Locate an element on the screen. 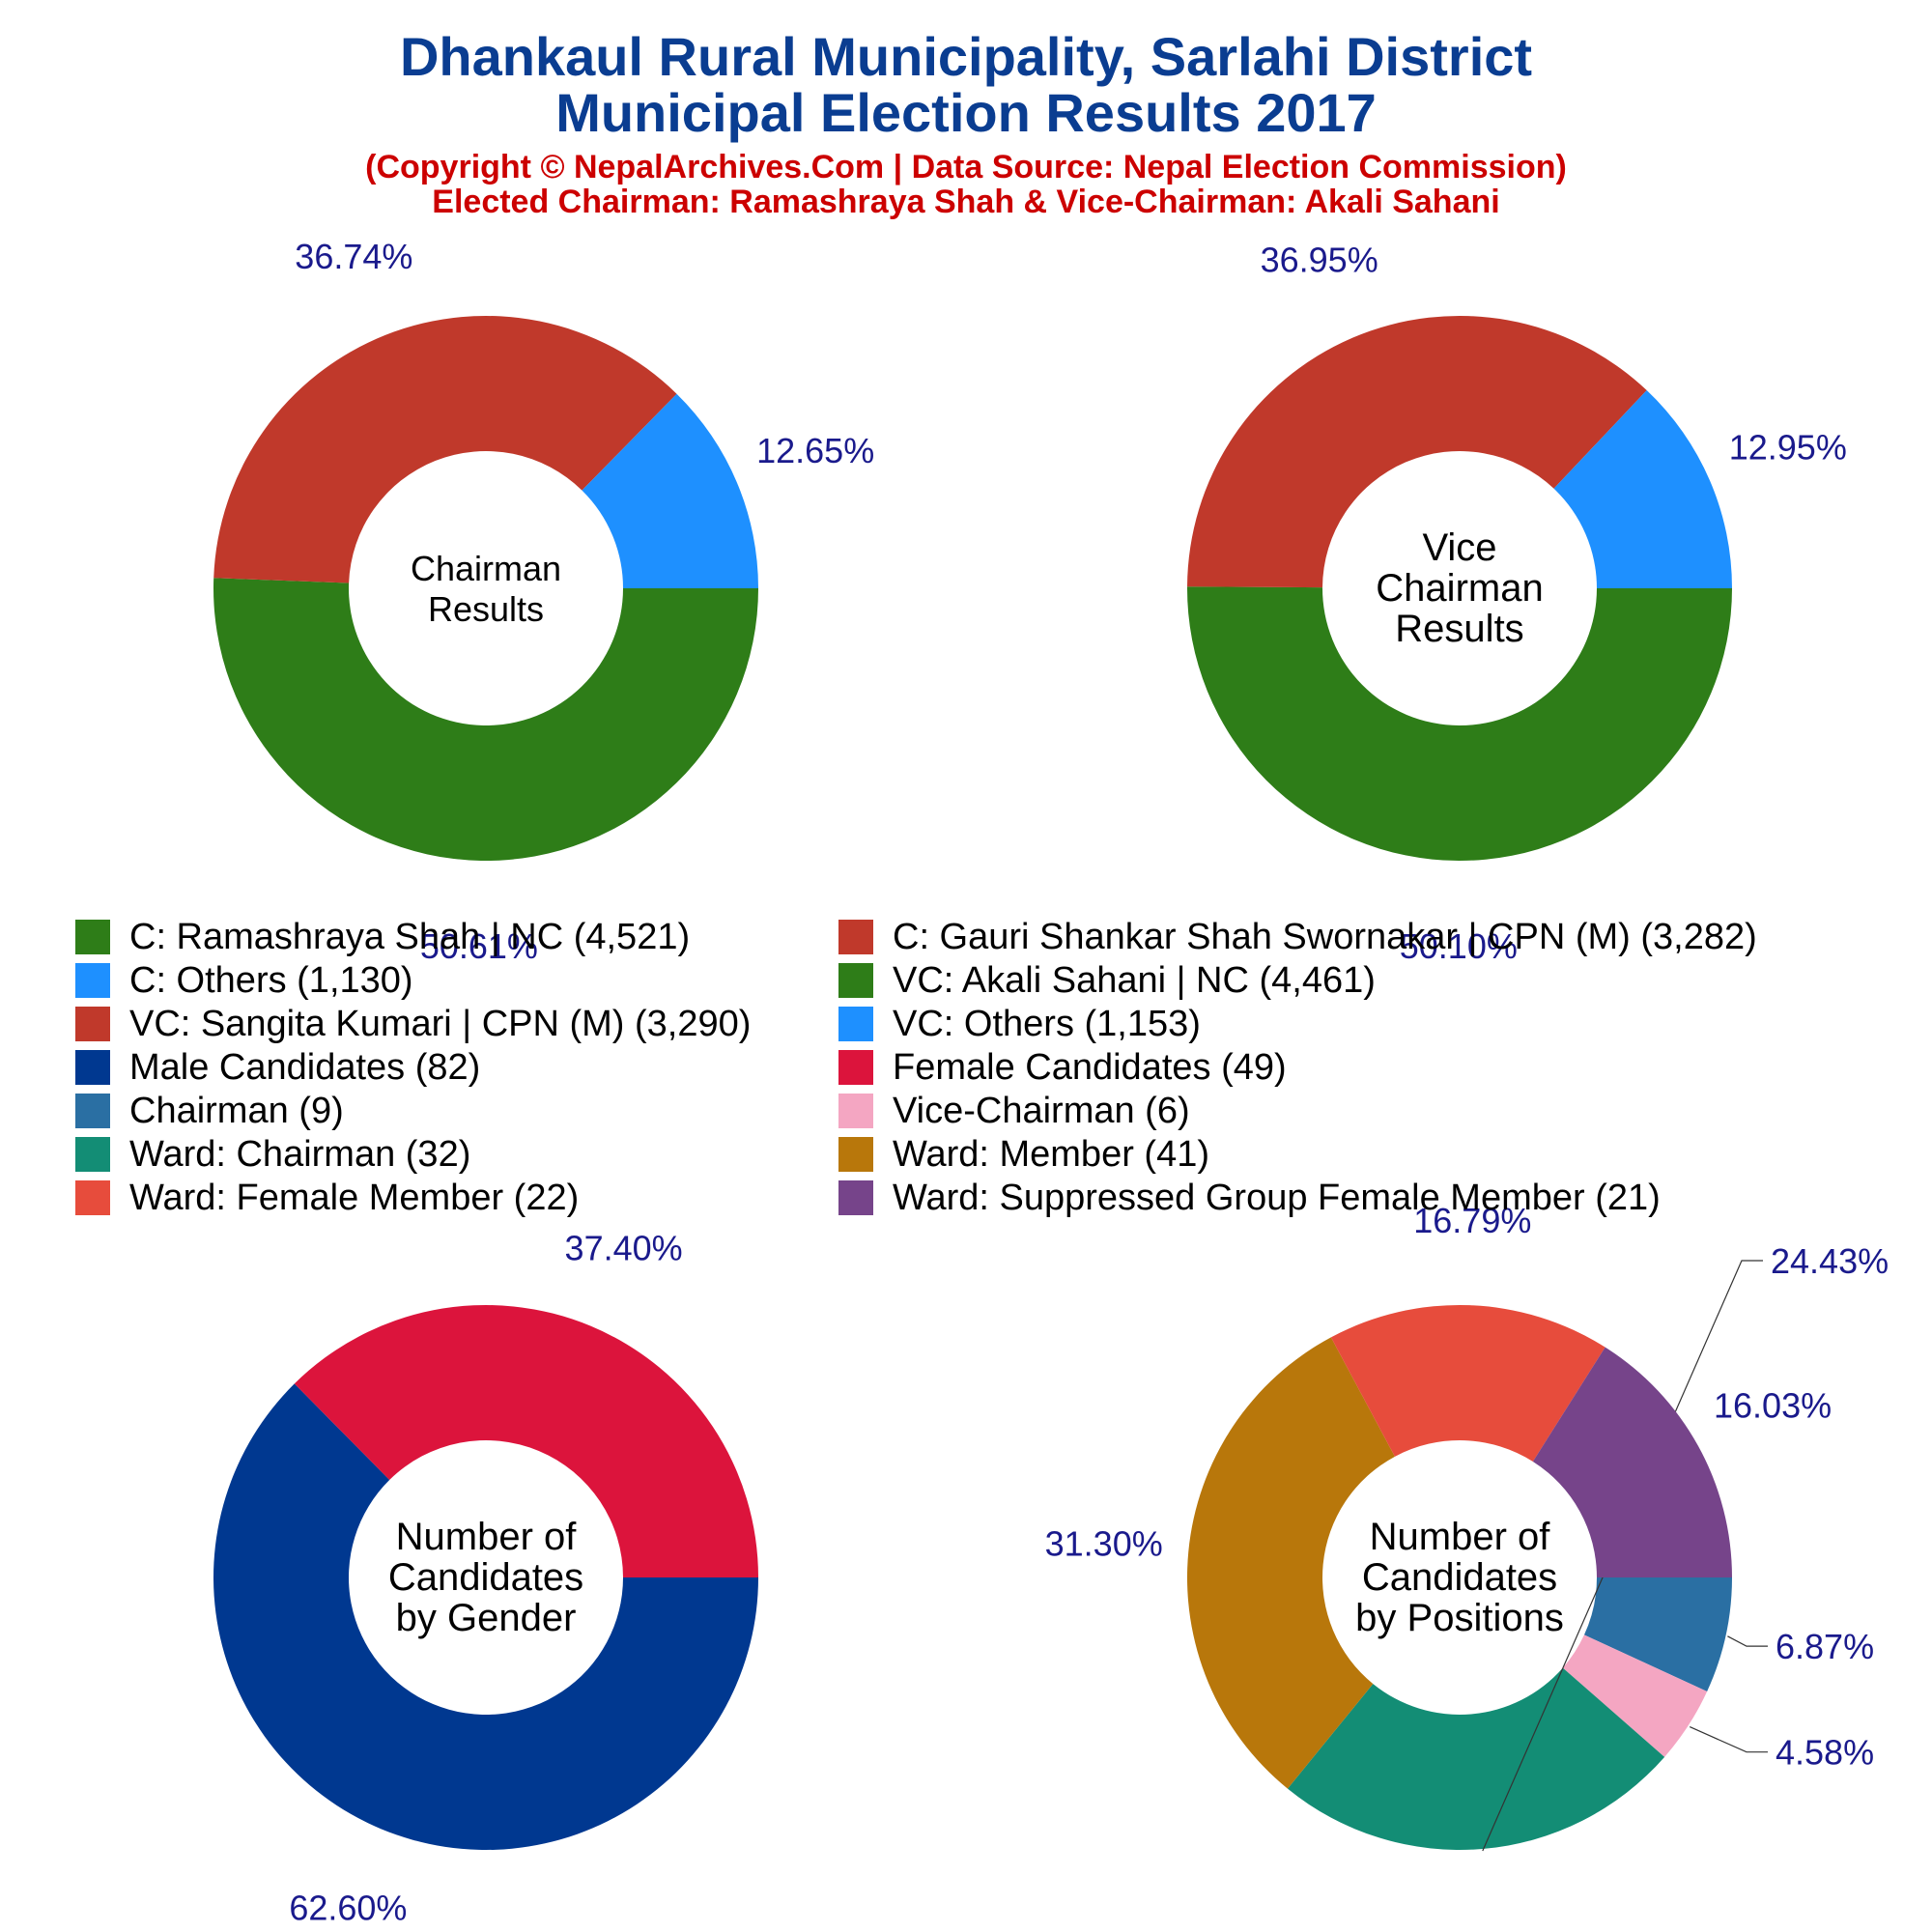  legend-item: Female Candidates (49) is located at coordinates (1062, 1067).